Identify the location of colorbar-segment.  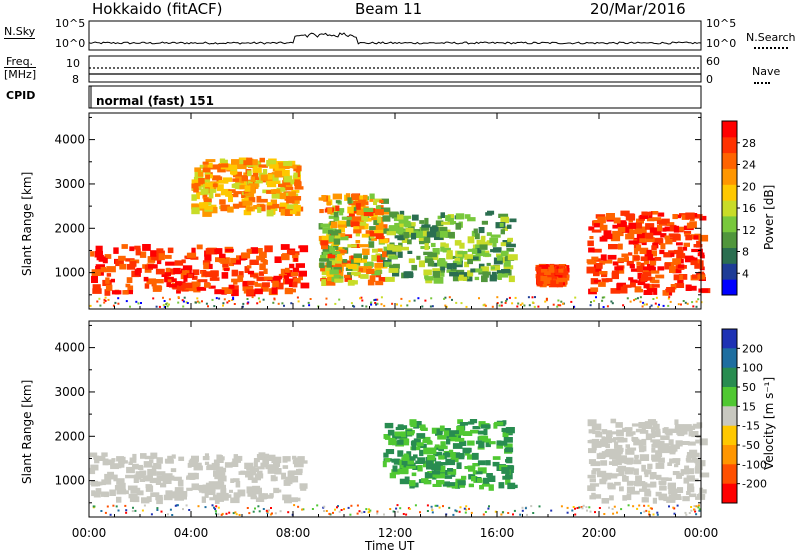
(729, 176).